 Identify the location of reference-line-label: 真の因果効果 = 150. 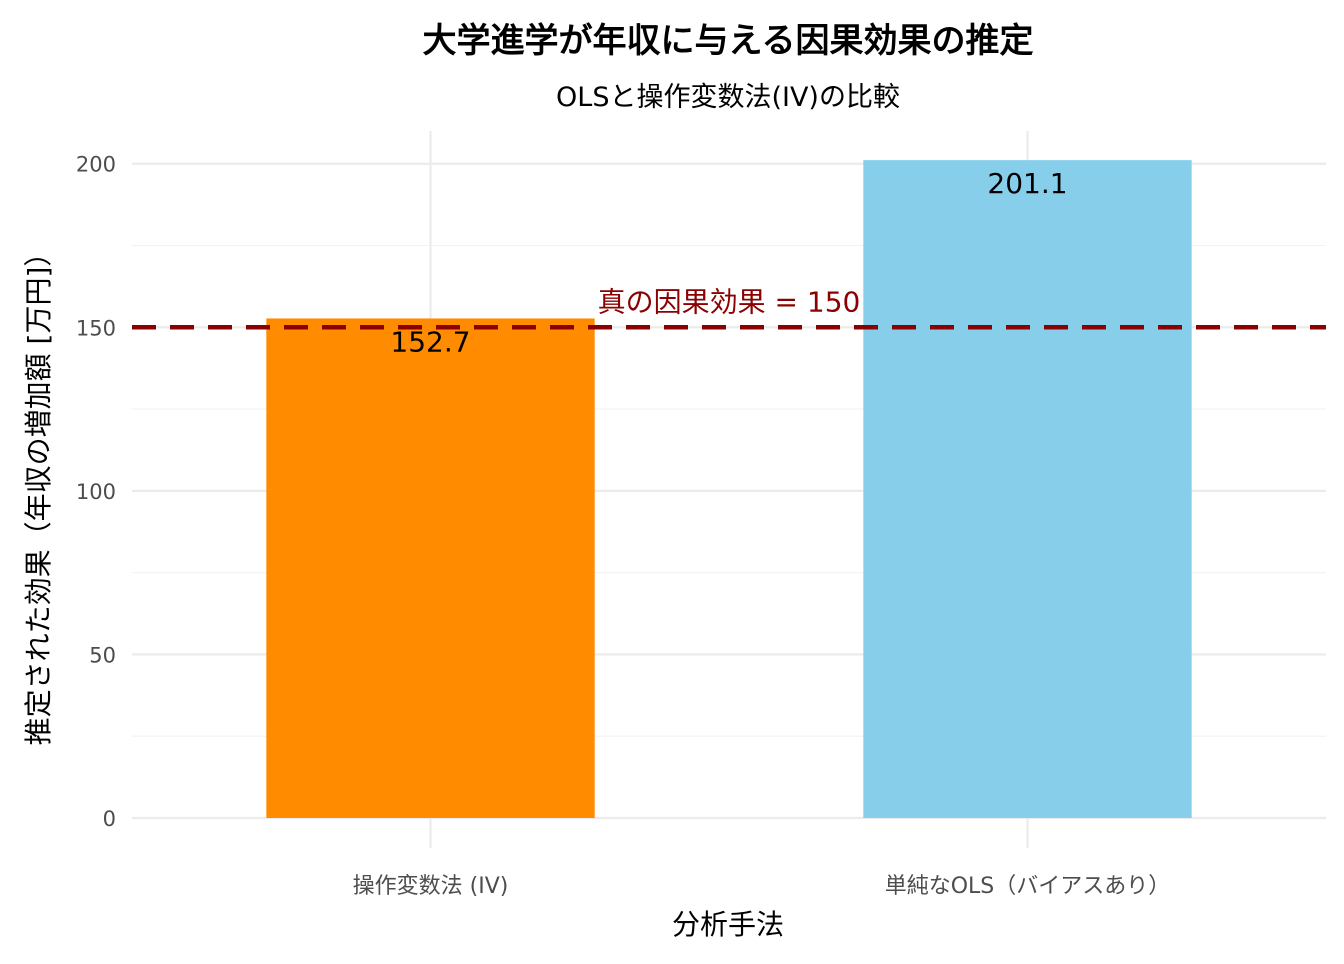
(729, 301).